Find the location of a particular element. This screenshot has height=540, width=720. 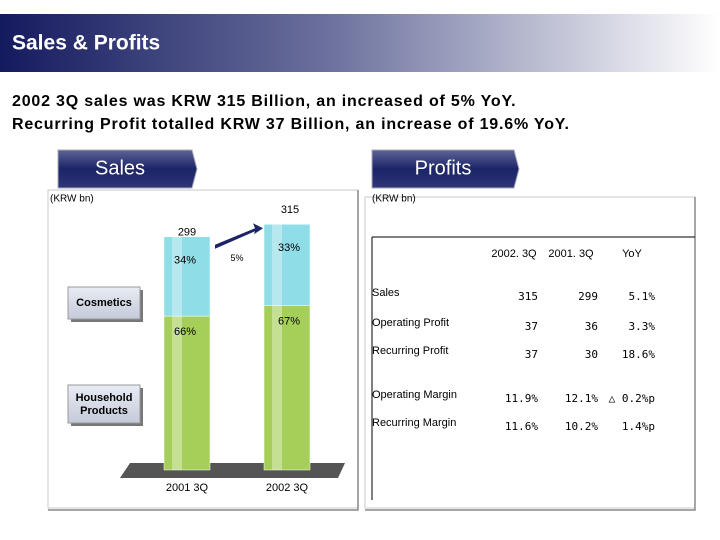

legend-label: Cosmetics is located at coordinates (104, 303).